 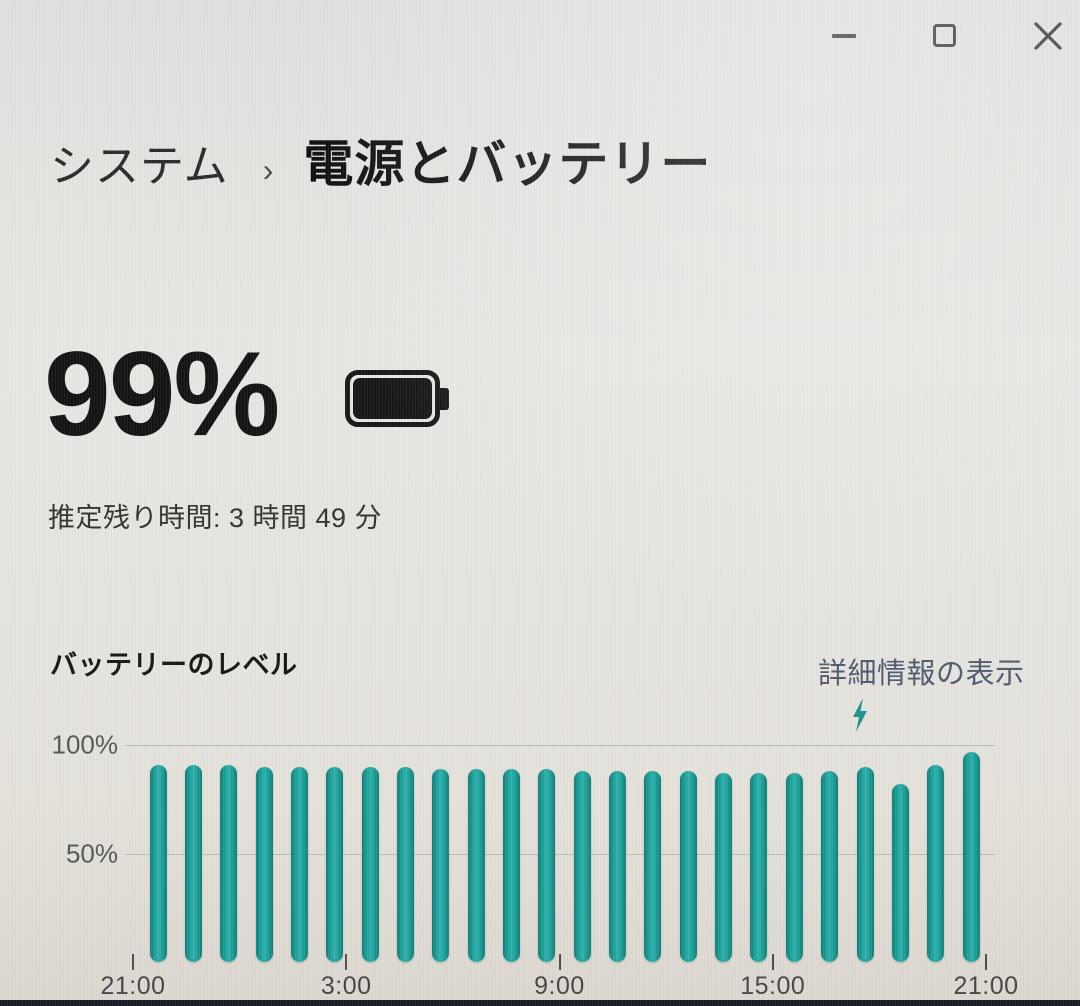 What do you see at coordinates (773, 986) in the screenshot?
I see `x-axis-label: 15:00` at bounding box center [773, 986].